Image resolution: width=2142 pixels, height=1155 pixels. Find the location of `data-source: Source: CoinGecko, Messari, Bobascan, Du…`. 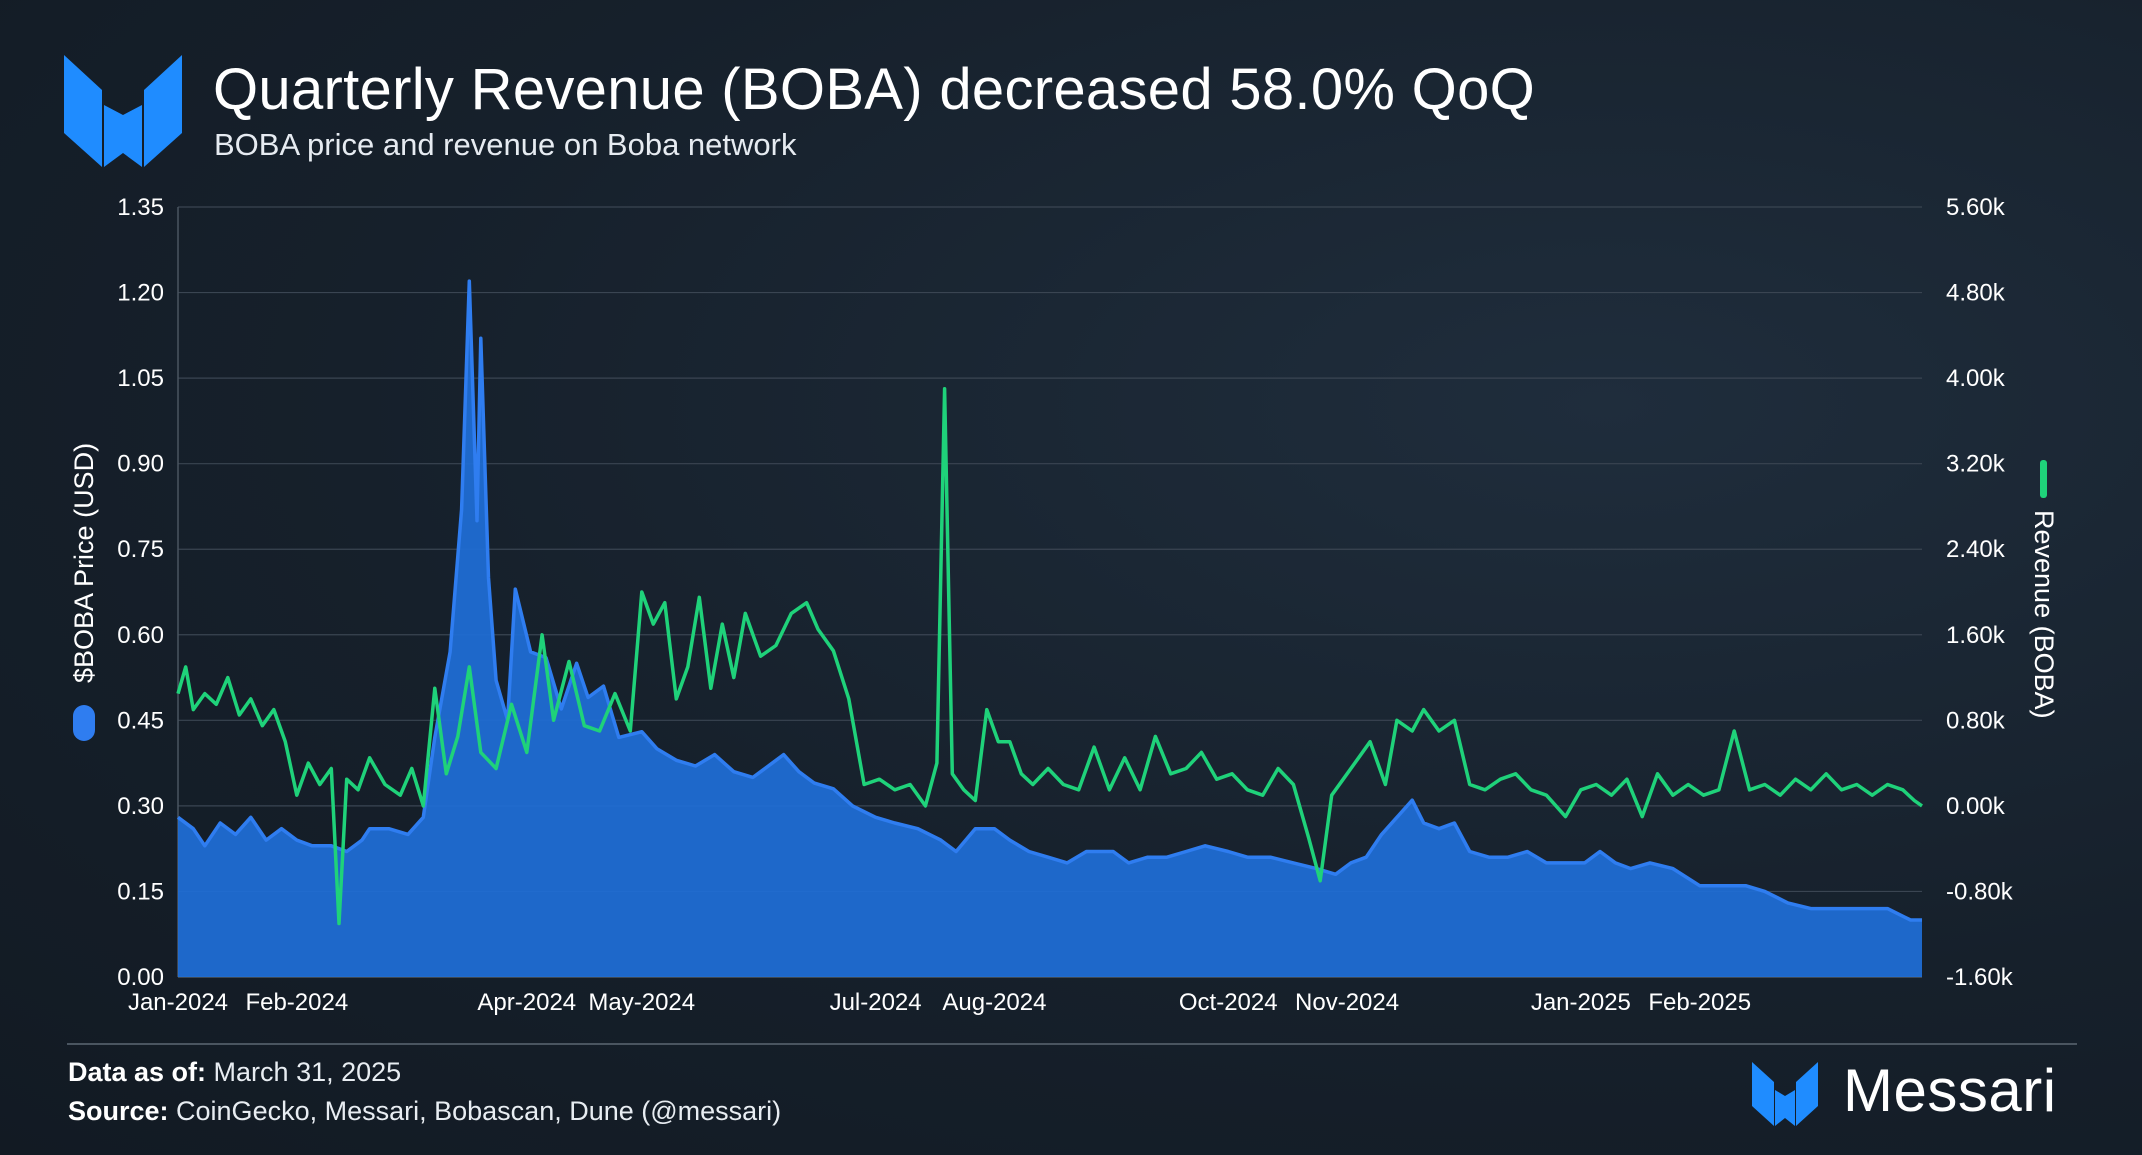

data-source: Source: CoinGecko, Messari, Bobascan, Du… is located at coordinates (425, 1111).